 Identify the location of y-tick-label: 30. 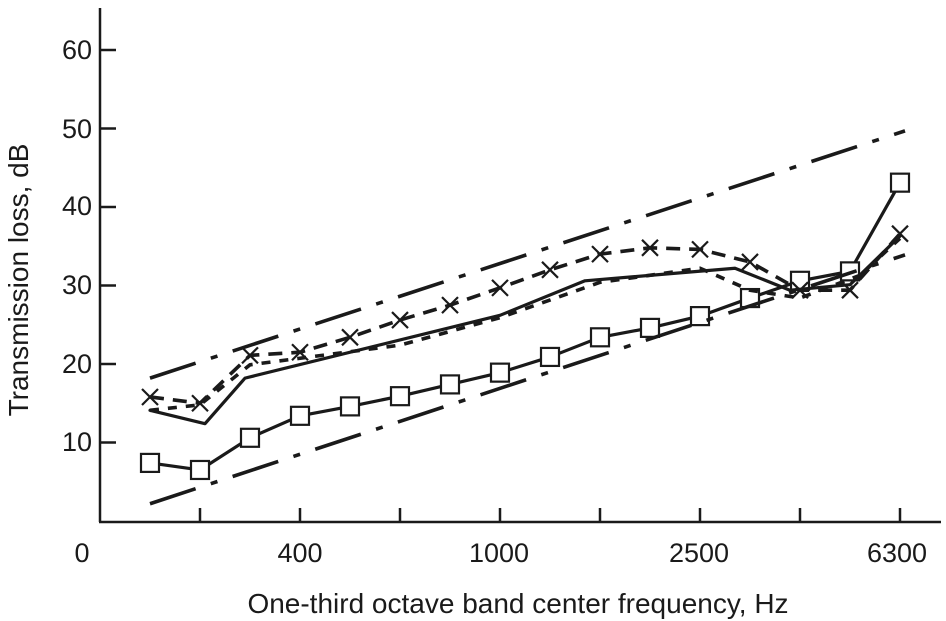
(77, 285).